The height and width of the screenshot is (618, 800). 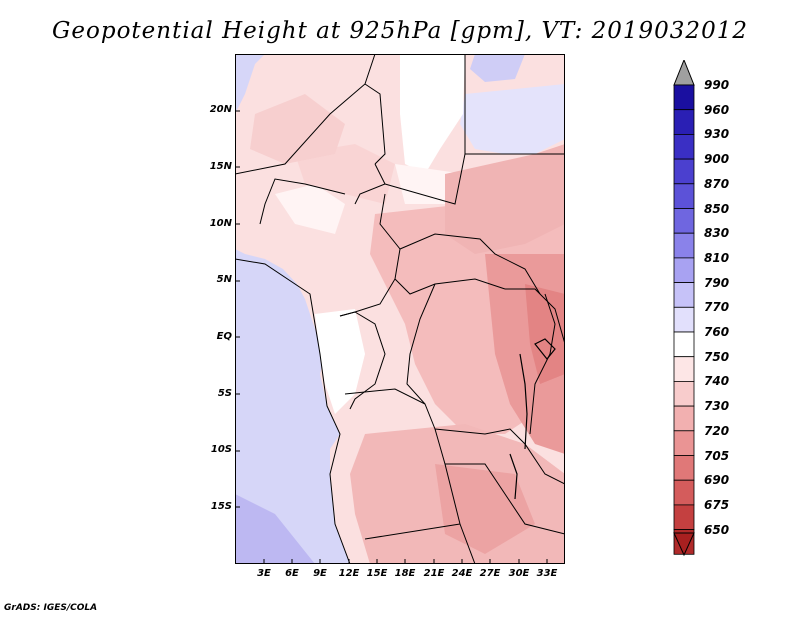 What do you see at coordinates (684, 73) in the screenshot?
I see `colorbar-arrow-top` at bounding box center [684, 73].